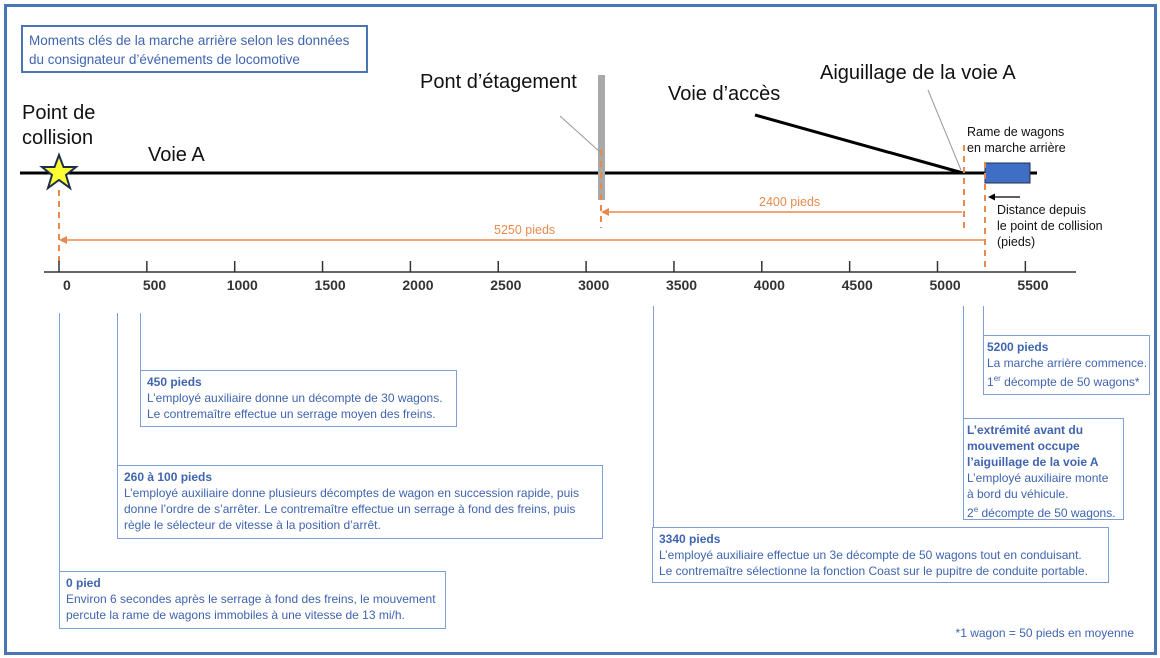  Describe the element at coordinates (58, 126) in the screenshot. I see `collision-point-label: Point de collision` at that location.